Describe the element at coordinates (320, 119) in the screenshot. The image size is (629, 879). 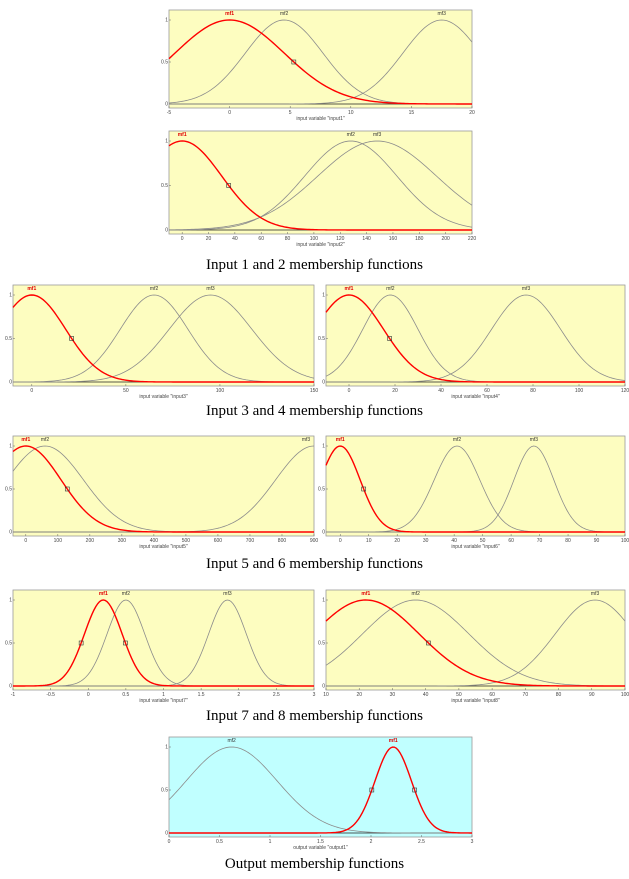
I see `x-axis-label: input variable "input1"` at that location.